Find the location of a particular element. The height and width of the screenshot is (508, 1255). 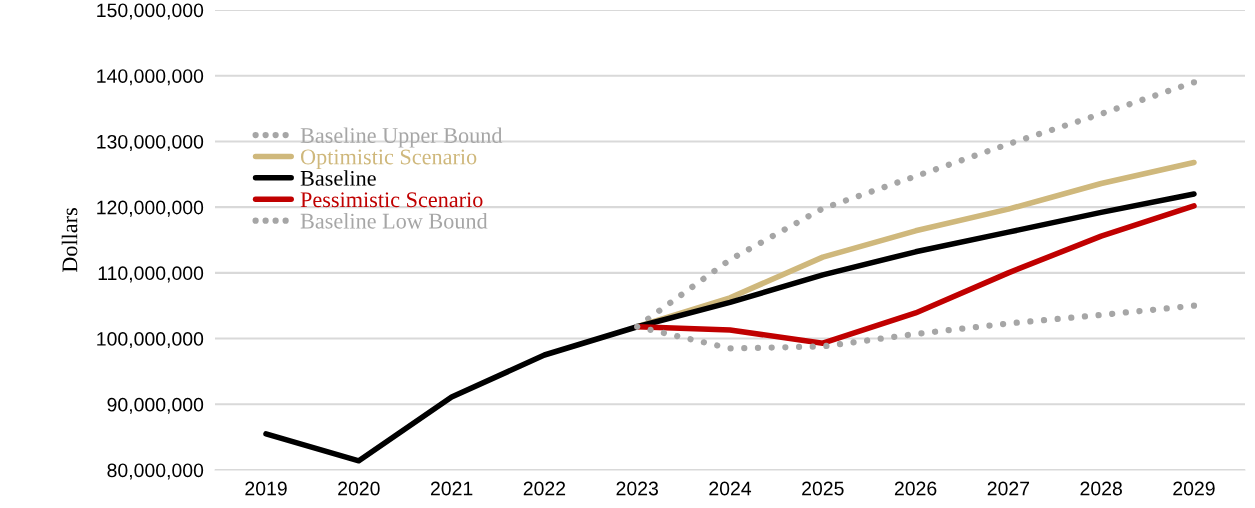

y-tick-label: 150,000,000 is located at coordinates (150, 11).